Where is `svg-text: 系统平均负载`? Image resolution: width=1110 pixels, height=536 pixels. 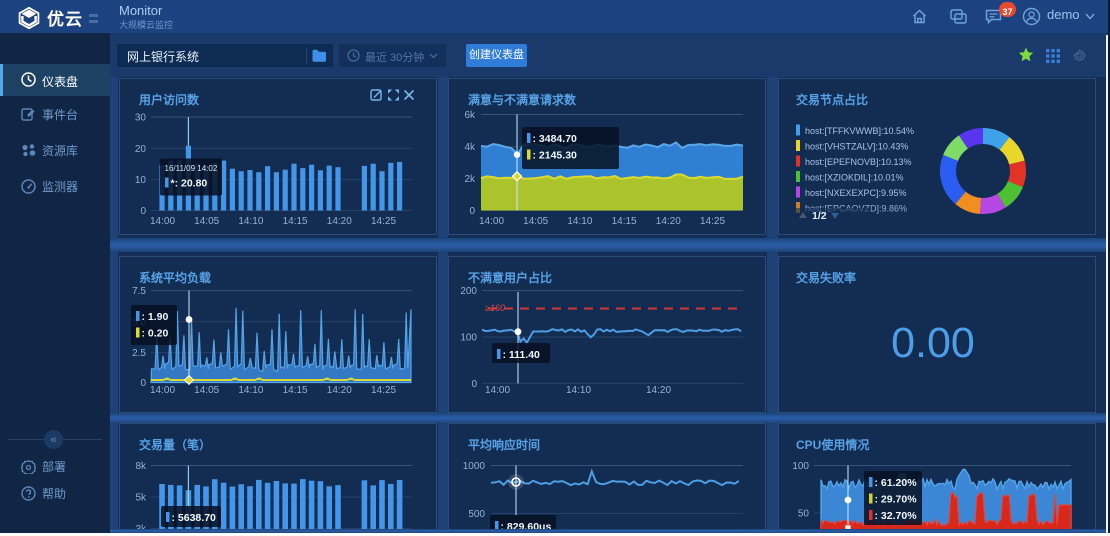
svg-text: 系统平均负载 is located at coordinates (175, 277).